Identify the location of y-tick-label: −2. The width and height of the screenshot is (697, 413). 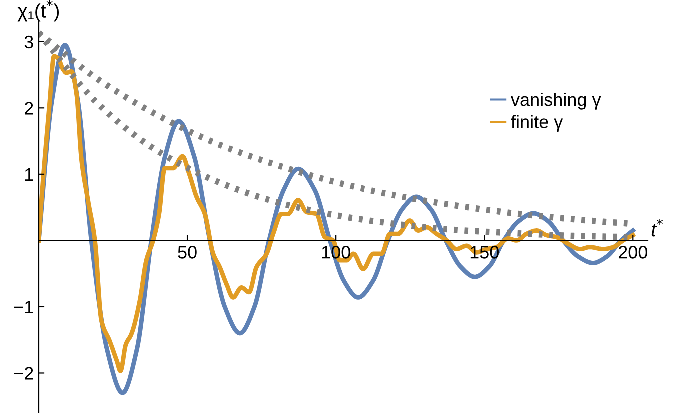
(24, 373).